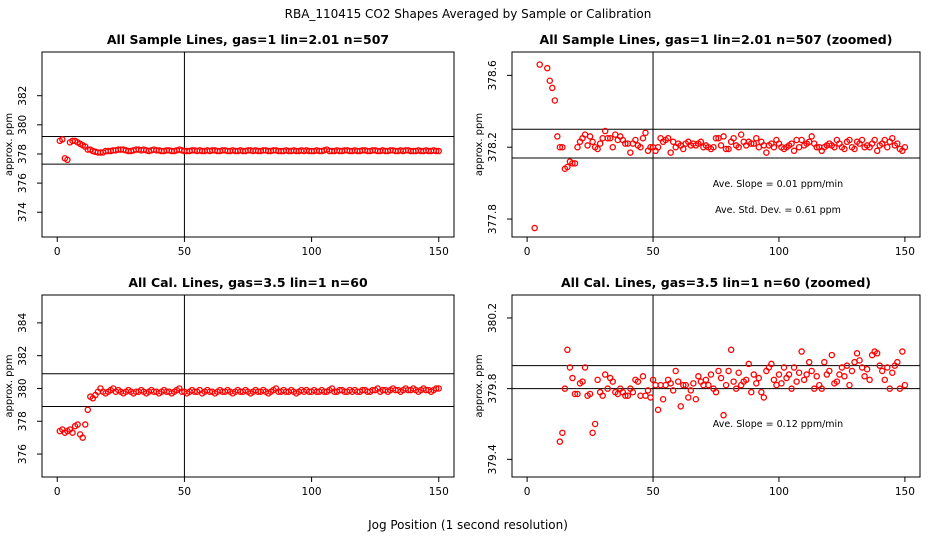 This screenshot has height=540, width=936. What do you see at coordinates (493, 389) in the screenshot?
I see `y-tick-label: 379.8` at bounding box center [493, 389].